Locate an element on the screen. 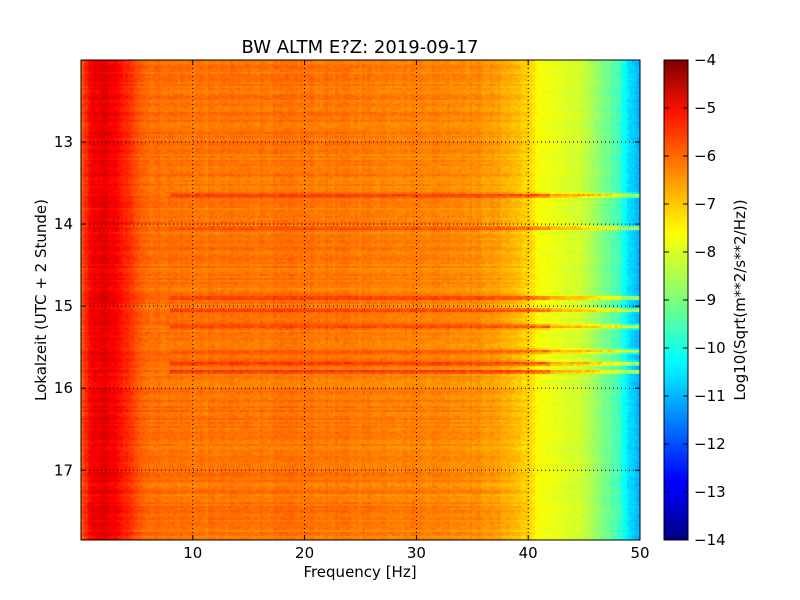 This screenshot has height=600, width=800. x-tick-label: 20 is located at coordinates (304, 553).